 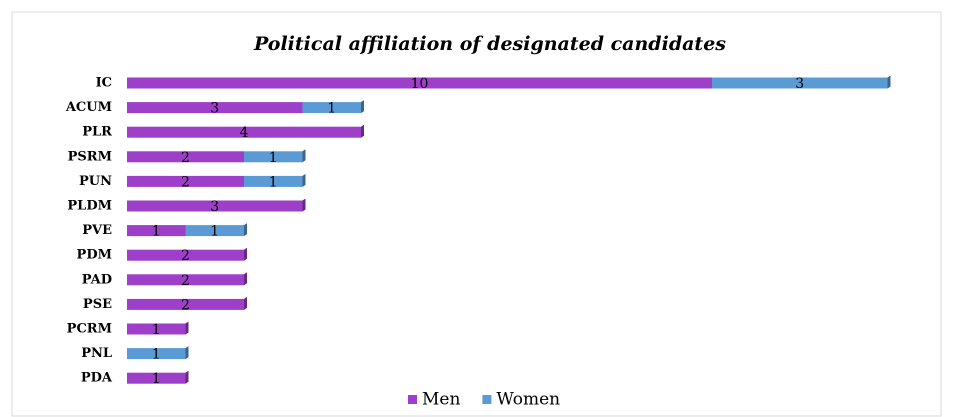 I want to click on legend-label: Men, so click(x=441, y=400).